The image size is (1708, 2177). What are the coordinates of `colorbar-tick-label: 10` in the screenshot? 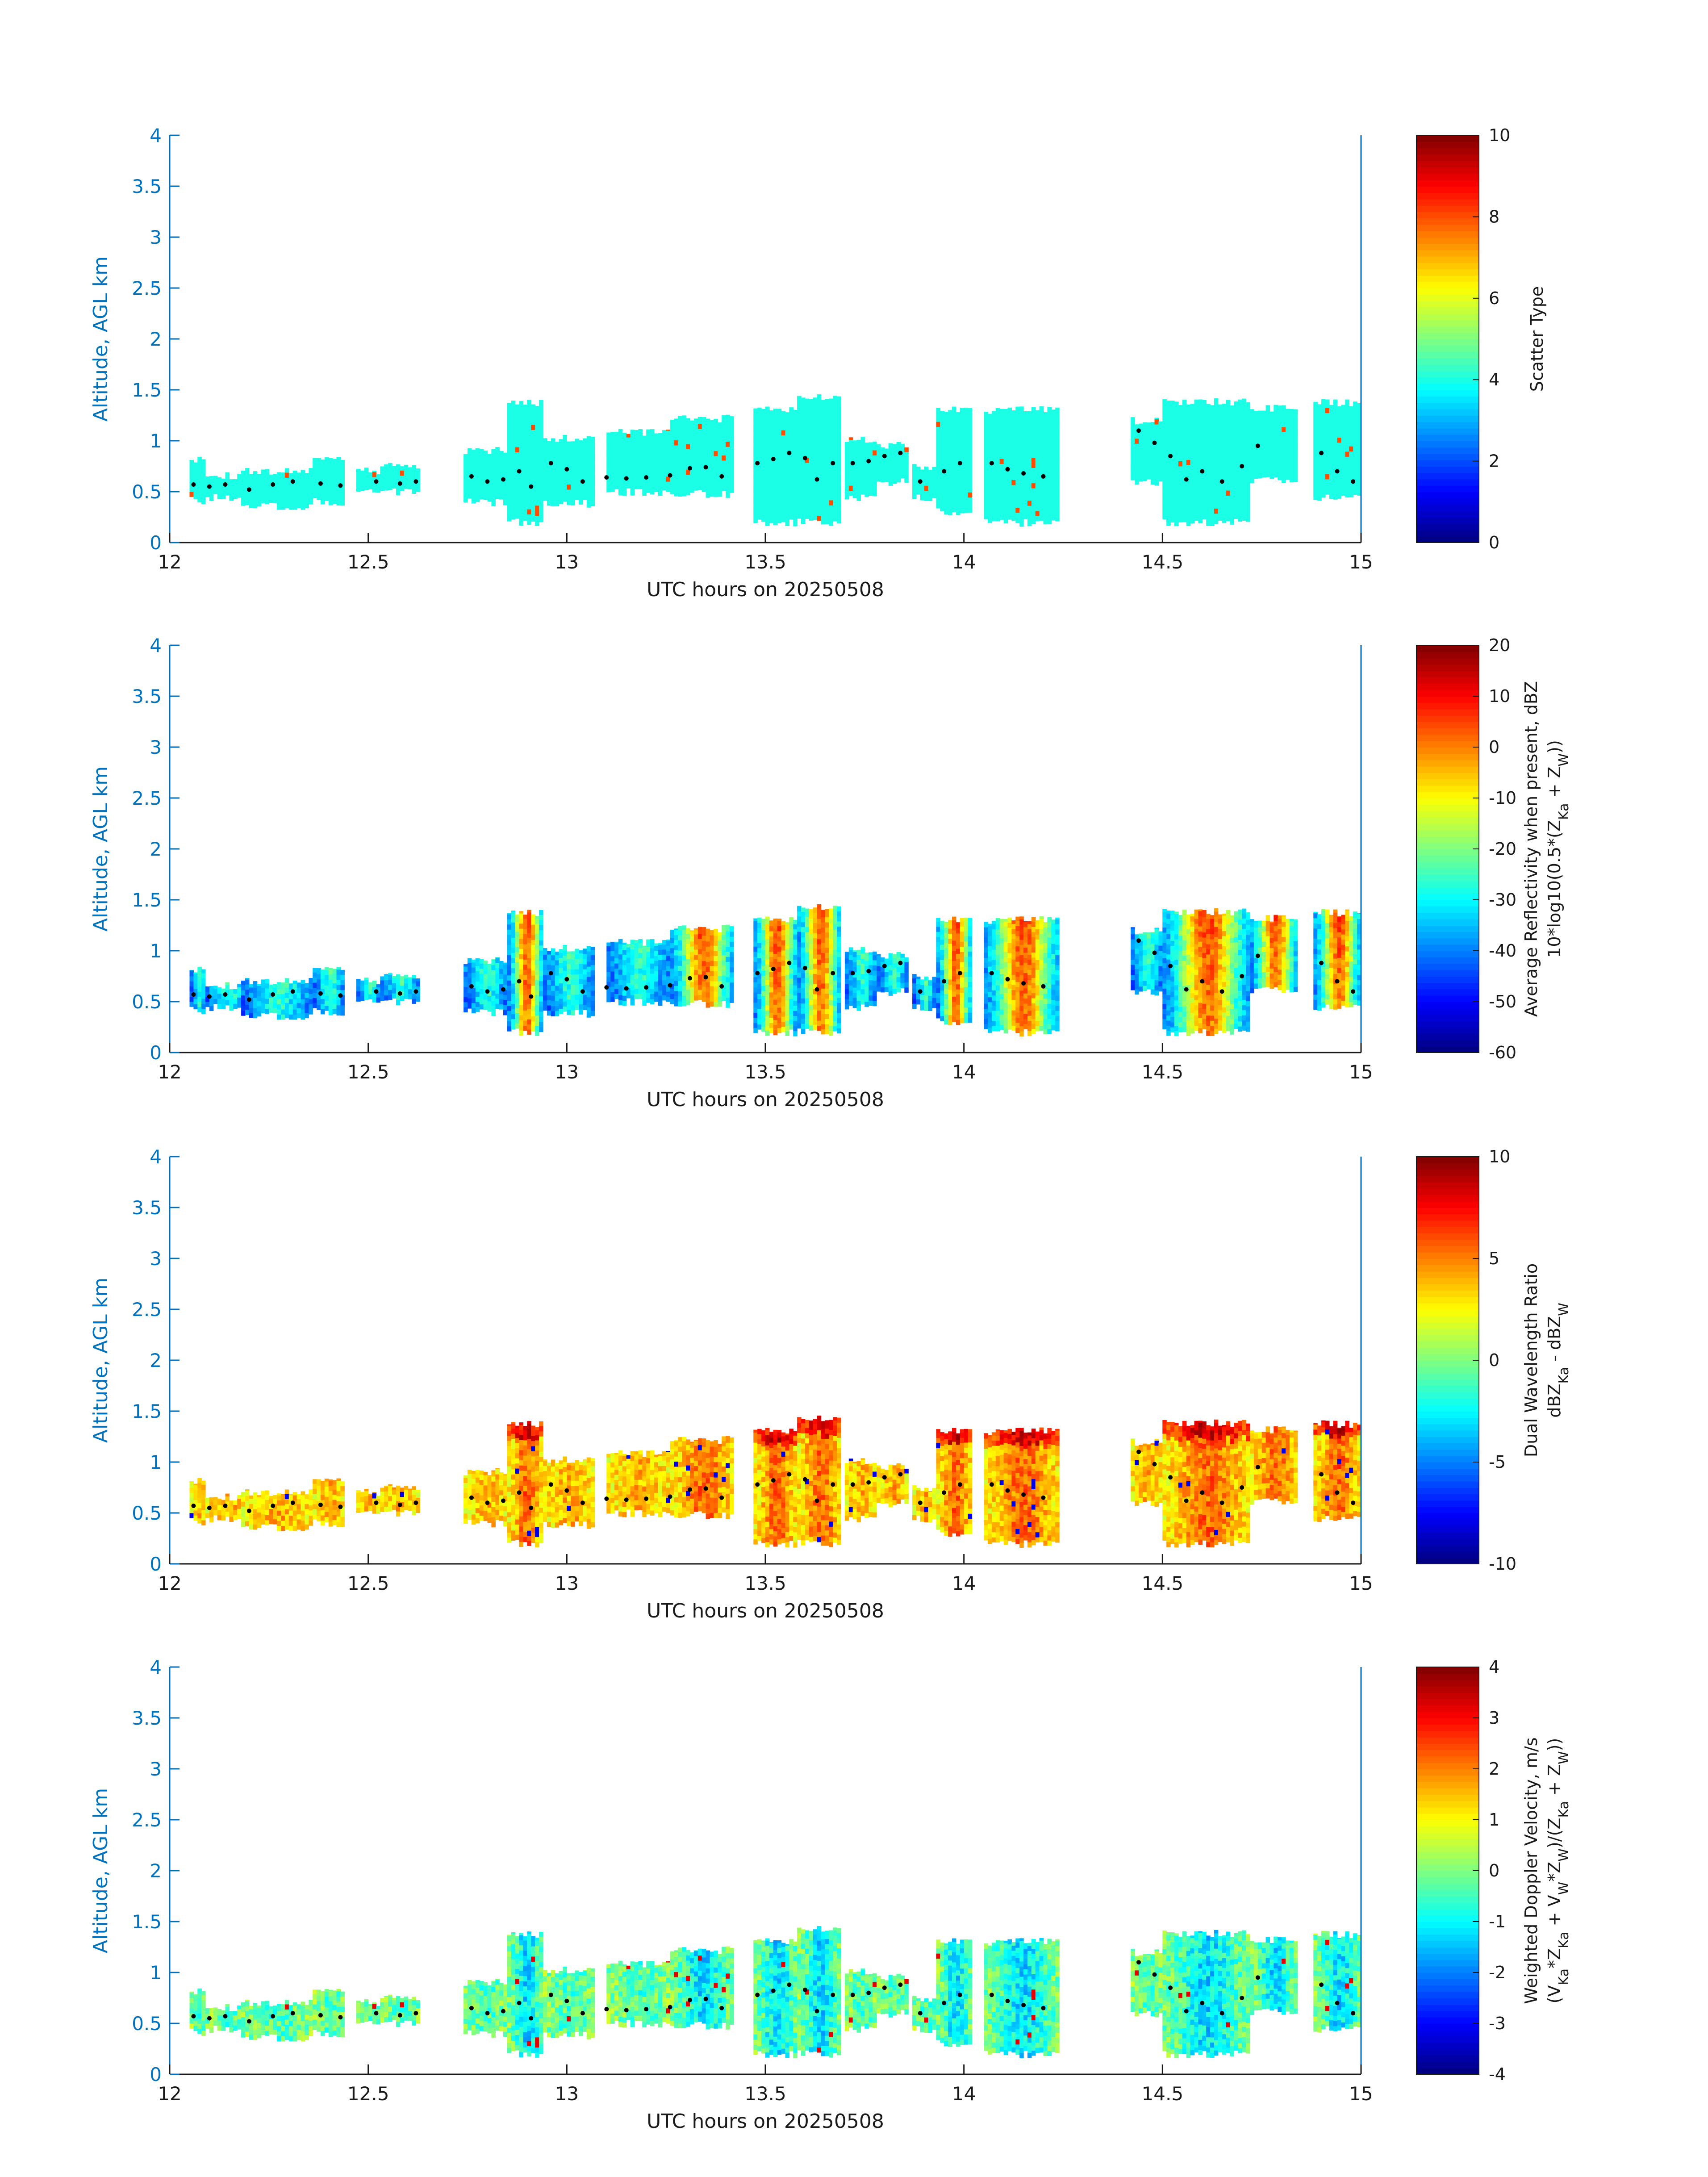 It's located at (1499, 135).